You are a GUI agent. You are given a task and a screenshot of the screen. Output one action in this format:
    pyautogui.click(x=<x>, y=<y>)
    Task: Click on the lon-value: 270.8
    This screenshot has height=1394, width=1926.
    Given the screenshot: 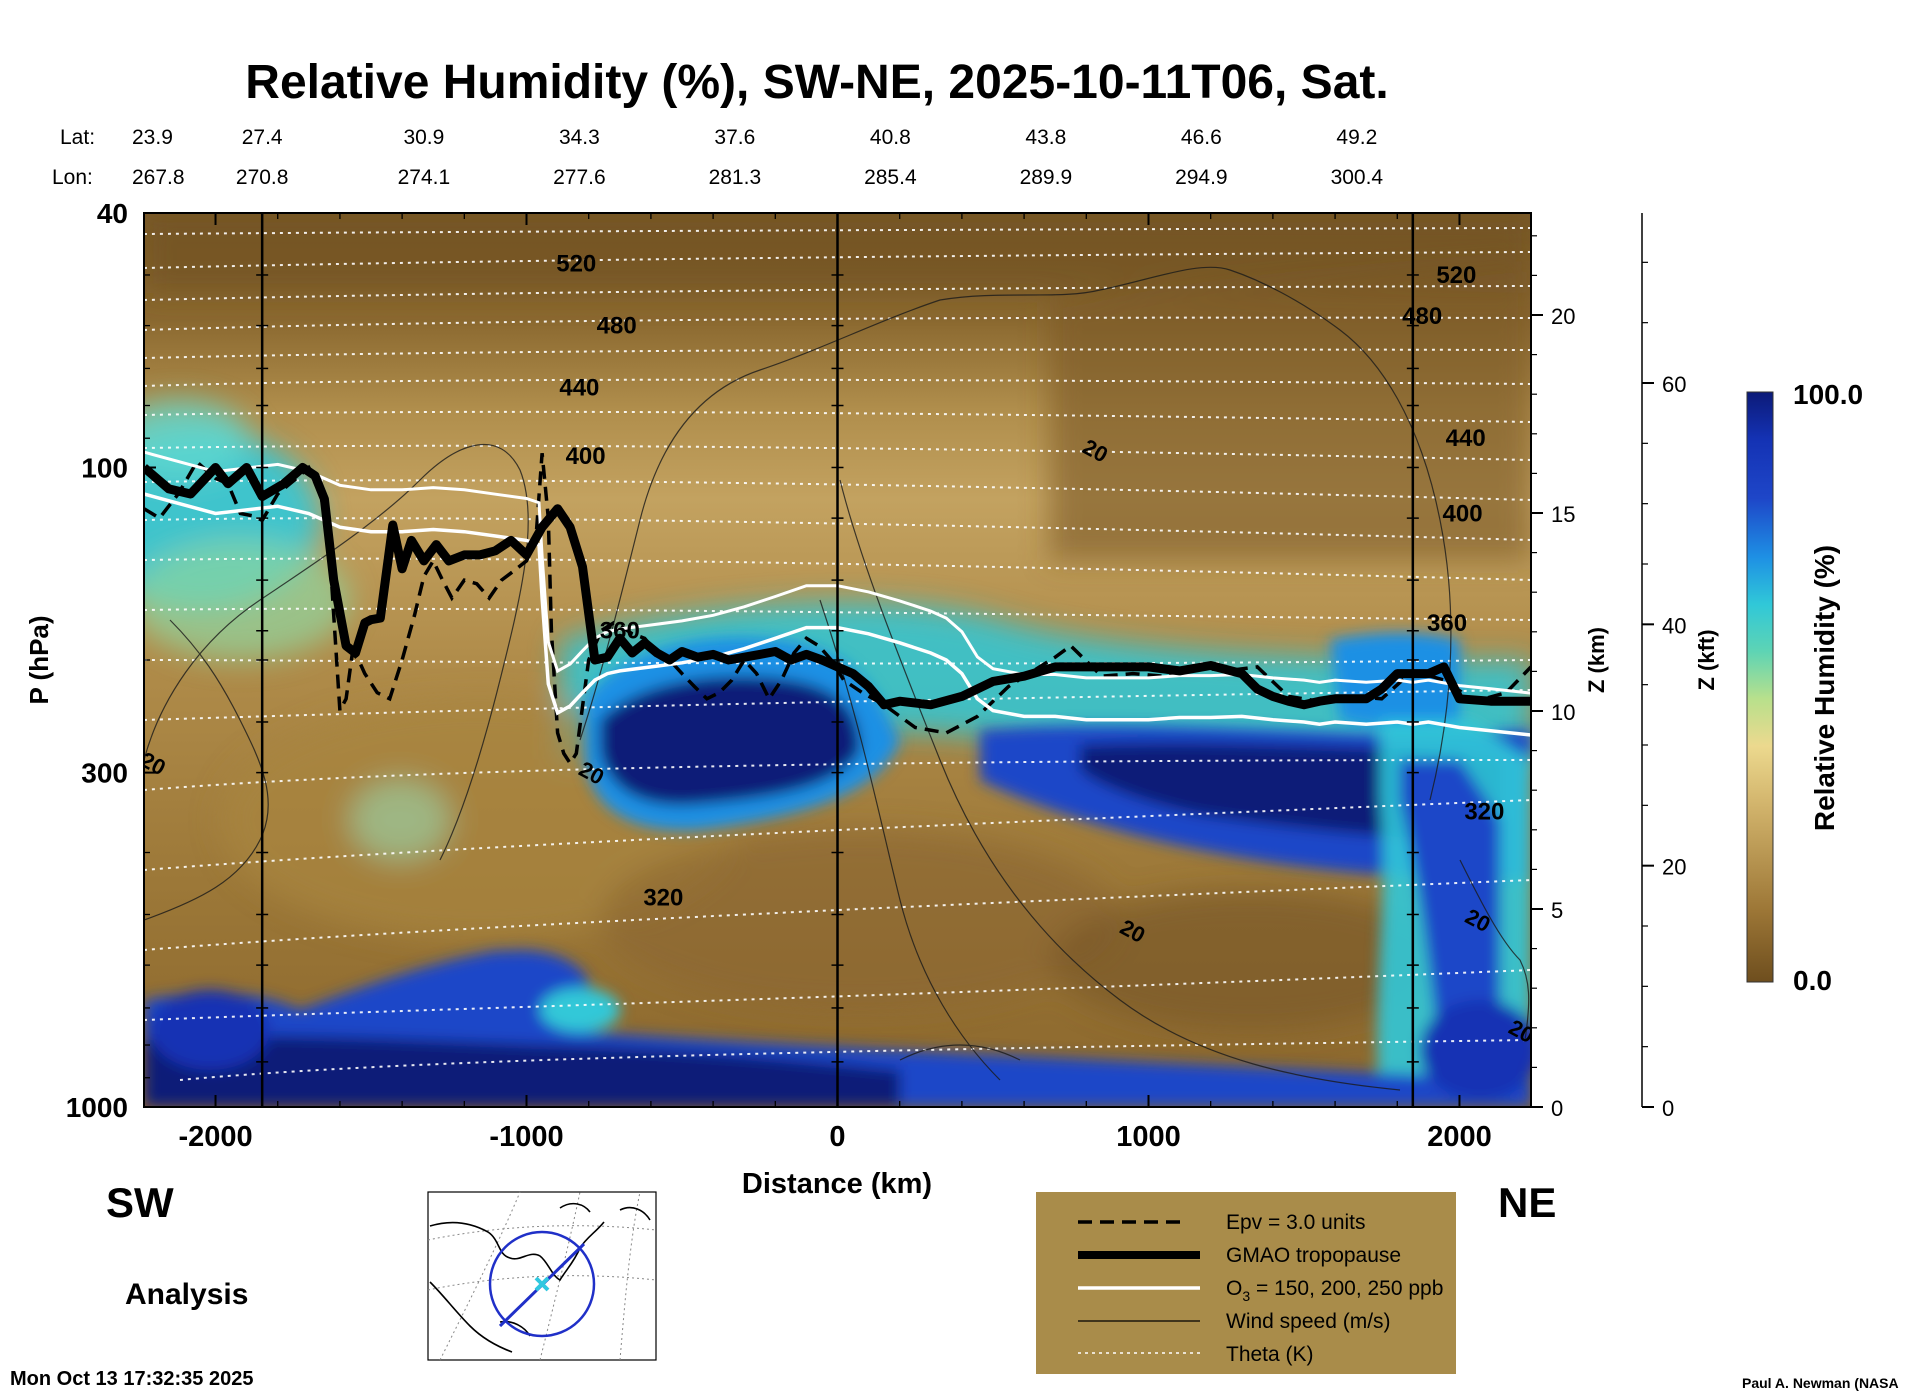 What is the action you would take?
    pyautogui.click(x=262, y=177)
    